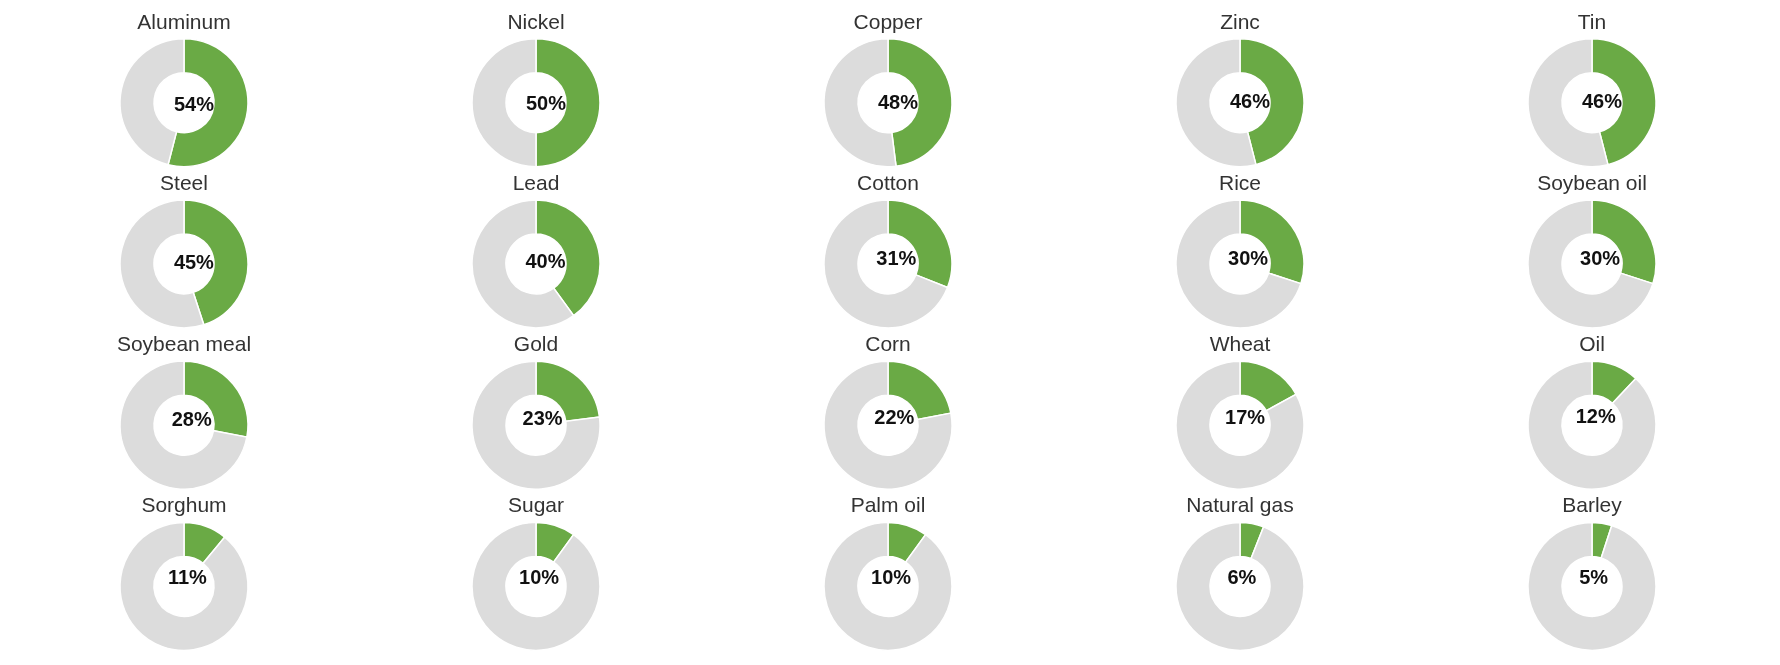  Describe the element at coordinates (194, 262) in the screenshot. I see `data-label: 45%` at that location.